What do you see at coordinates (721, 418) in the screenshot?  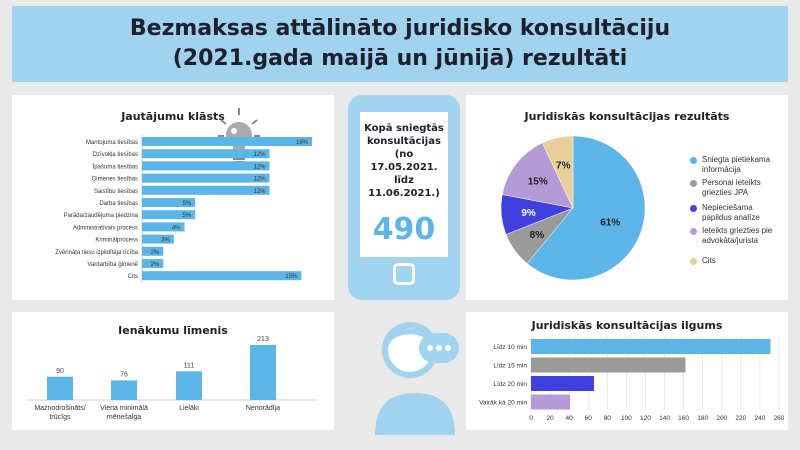 I see `duration-tick-label: 200` at bounding box center [721, 418].